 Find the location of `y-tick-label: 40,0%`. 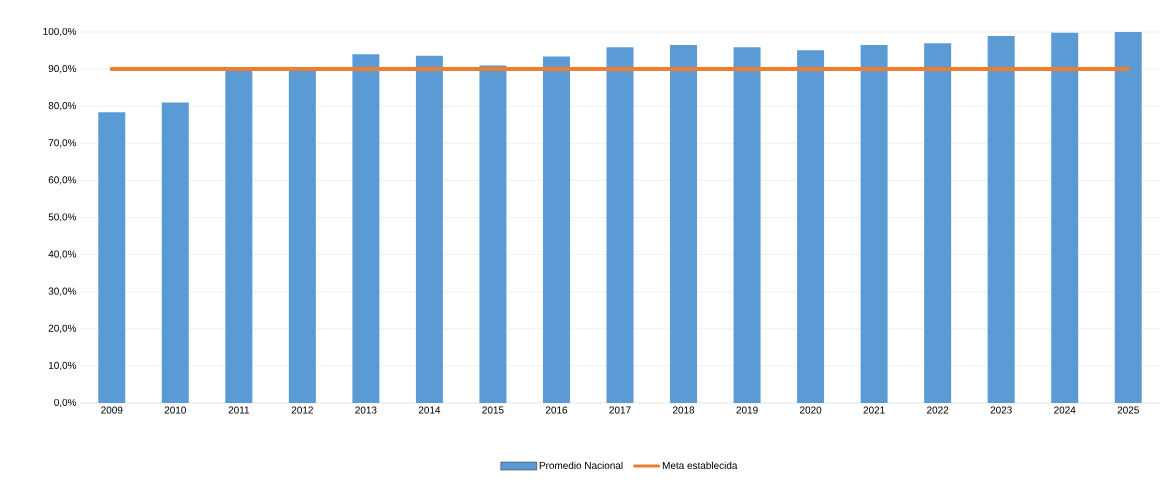

y-tick-label: 40,0% is located at coordinates (62, 254).